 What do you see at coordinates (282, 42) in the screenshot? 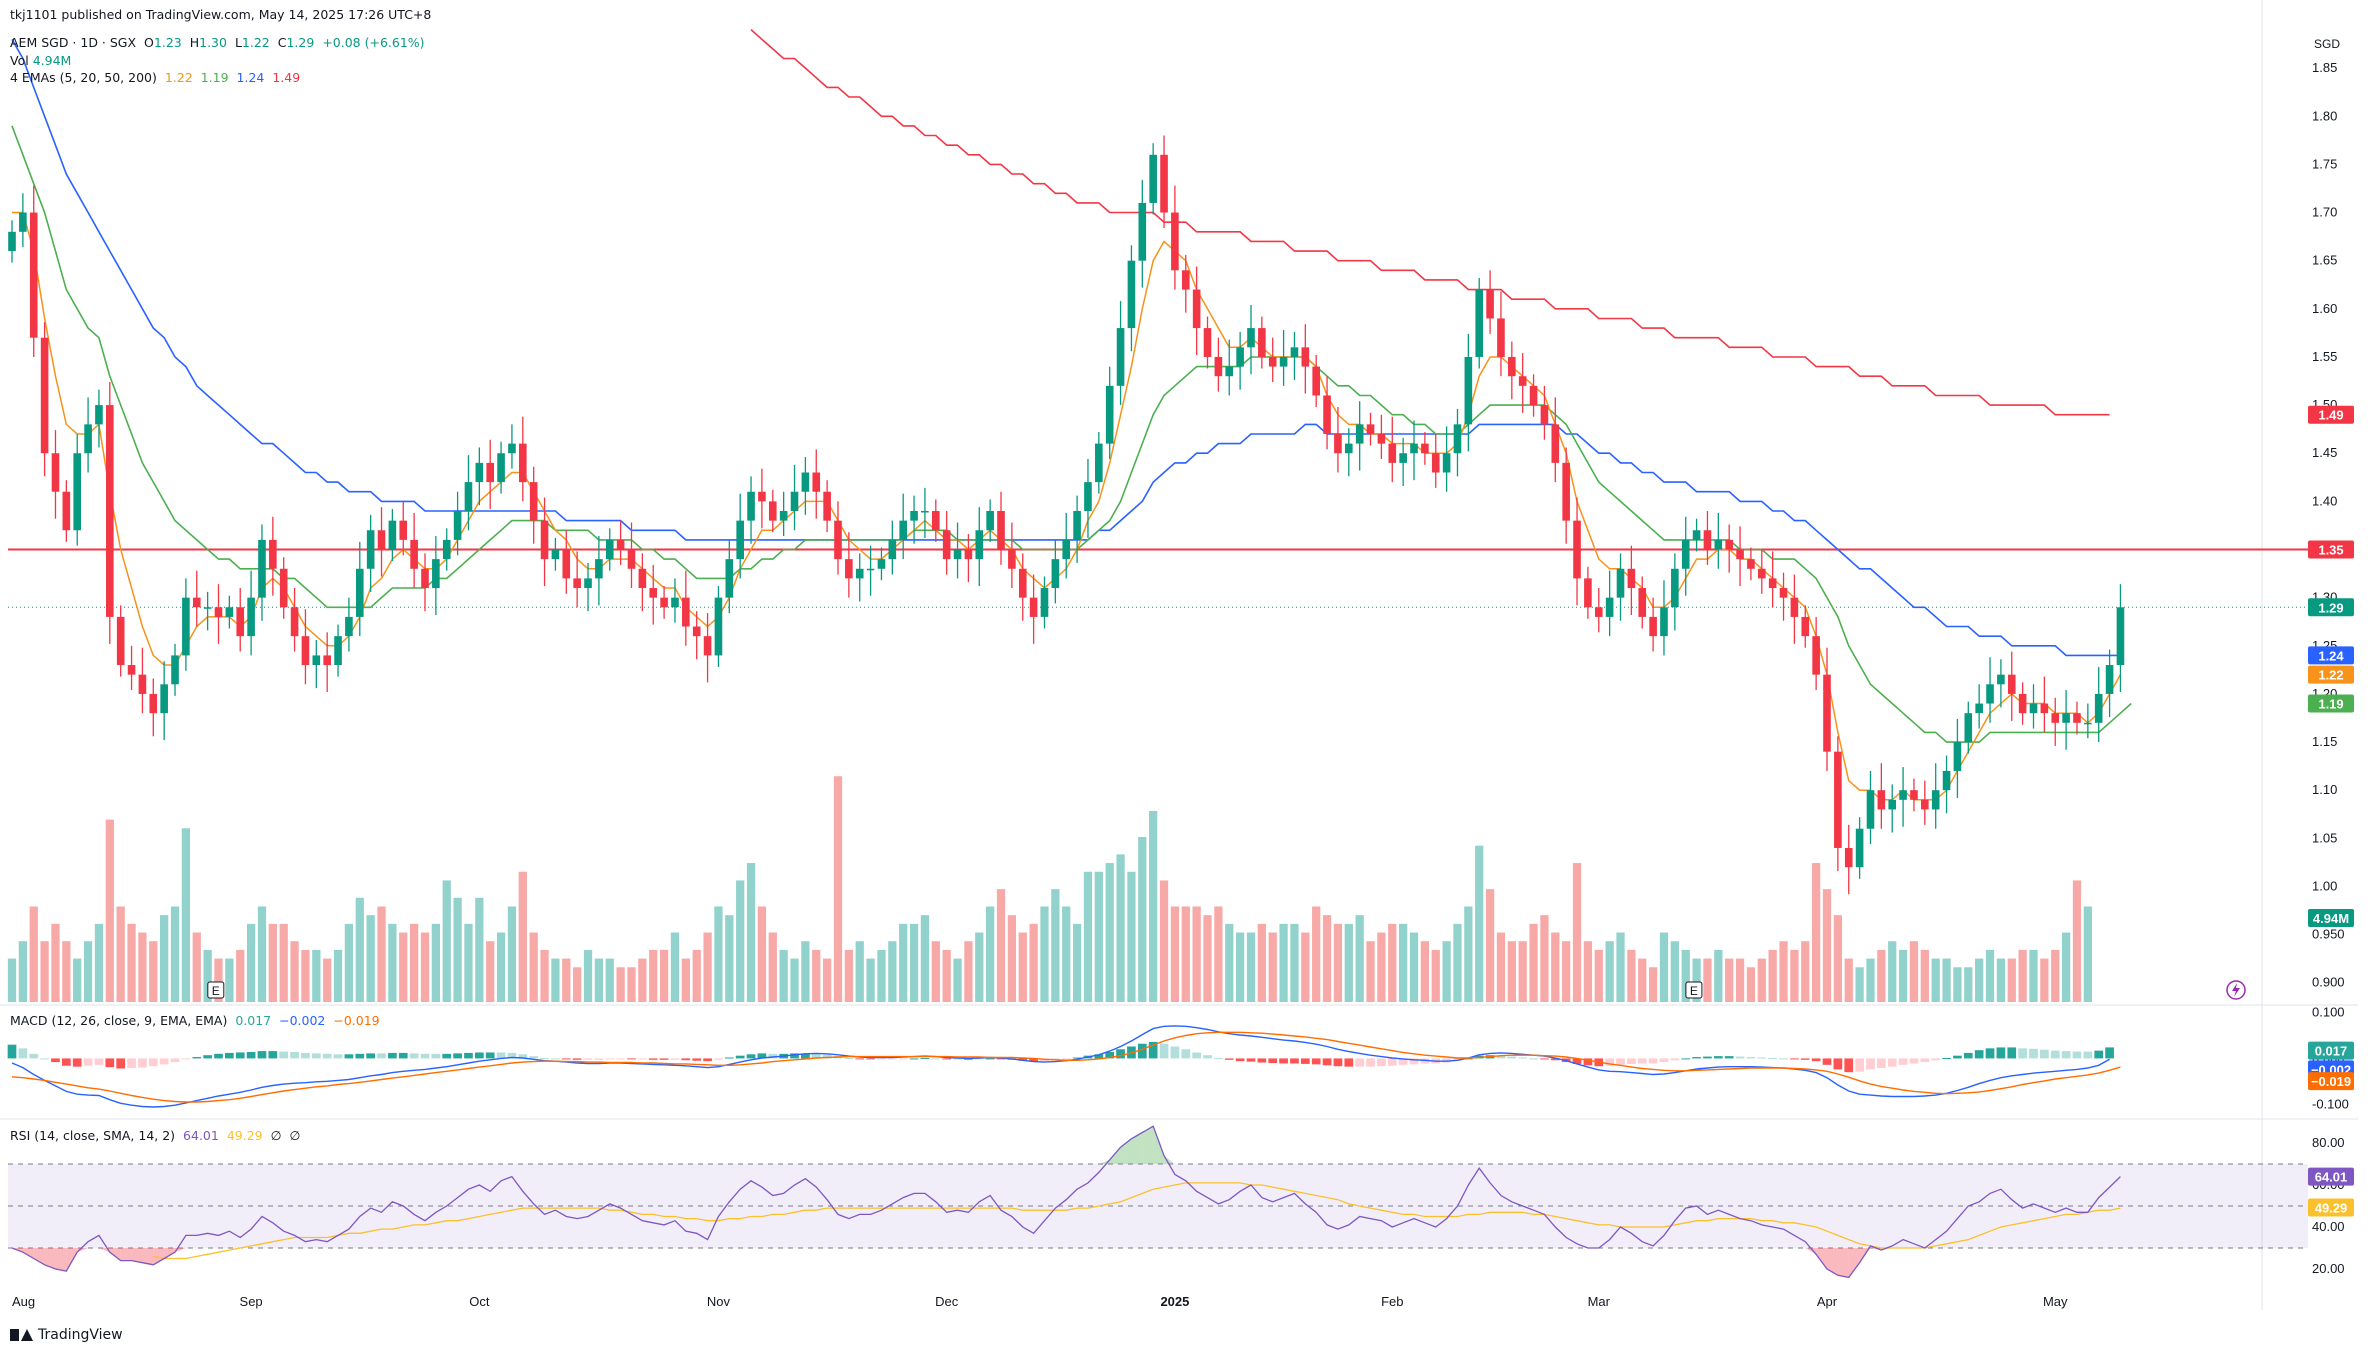
I see `close-label: C` at bounding box center [282, 42].